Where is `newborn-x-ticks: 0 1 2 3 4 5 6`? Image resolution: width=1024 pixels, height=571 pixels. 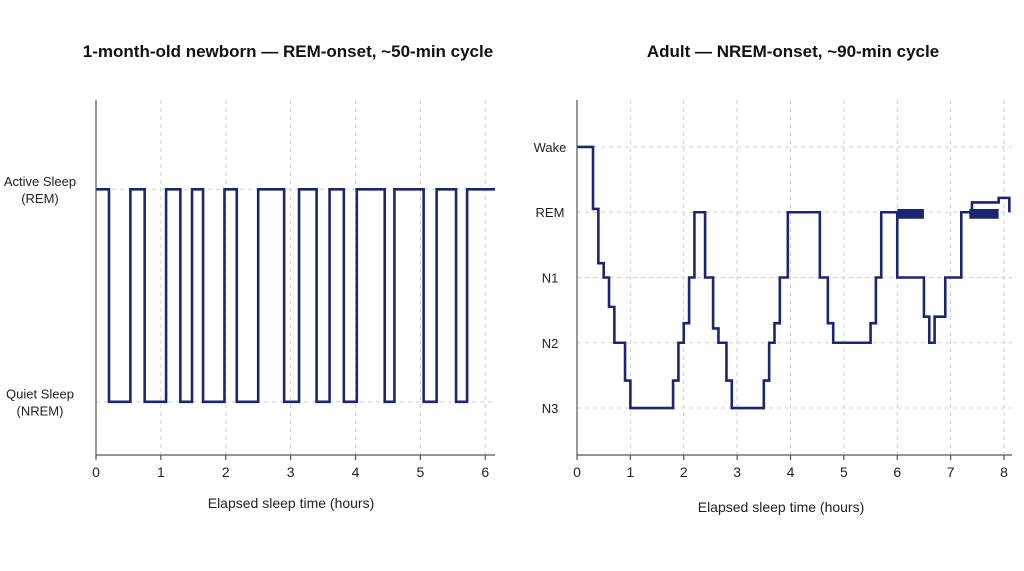 newborn-x-ticks: 0 1 2 3 4 5 6 is located at coordinates (290, 467).